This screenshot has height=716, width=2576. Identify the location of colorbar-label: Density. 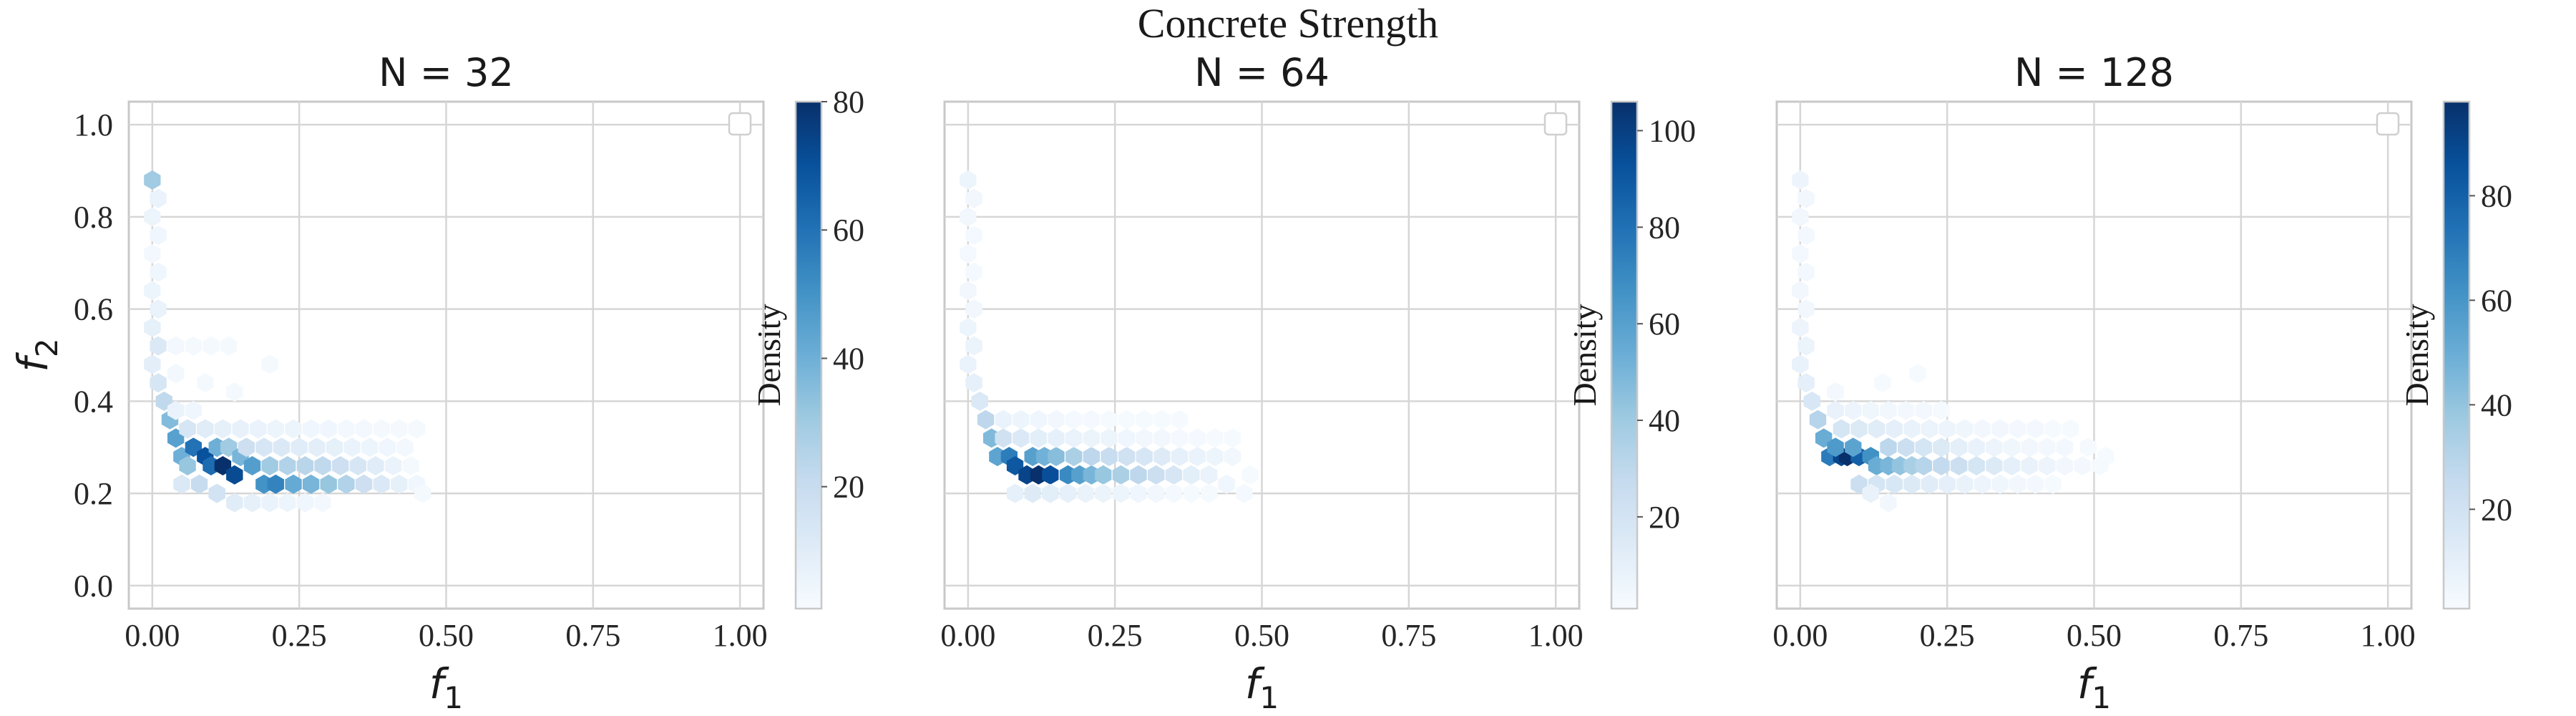
(1584, 355).